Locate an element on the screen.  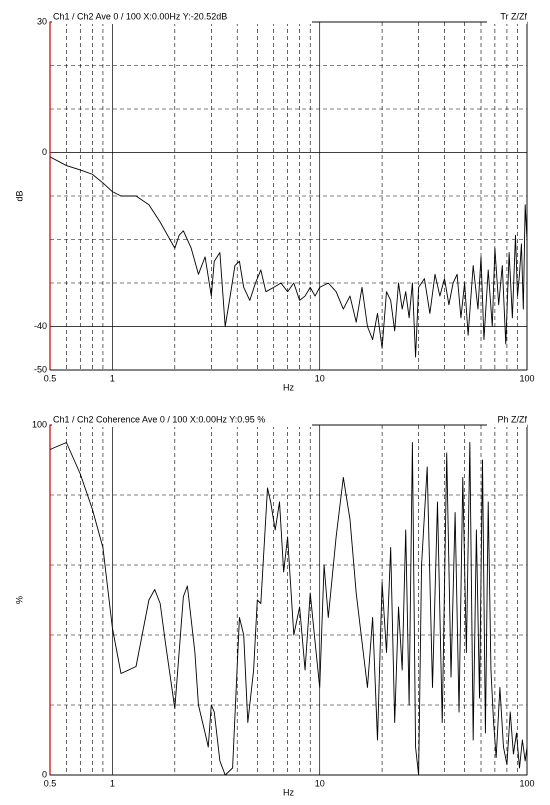
annotation: Tr Z/Zf is located at coordinates (513, 16).